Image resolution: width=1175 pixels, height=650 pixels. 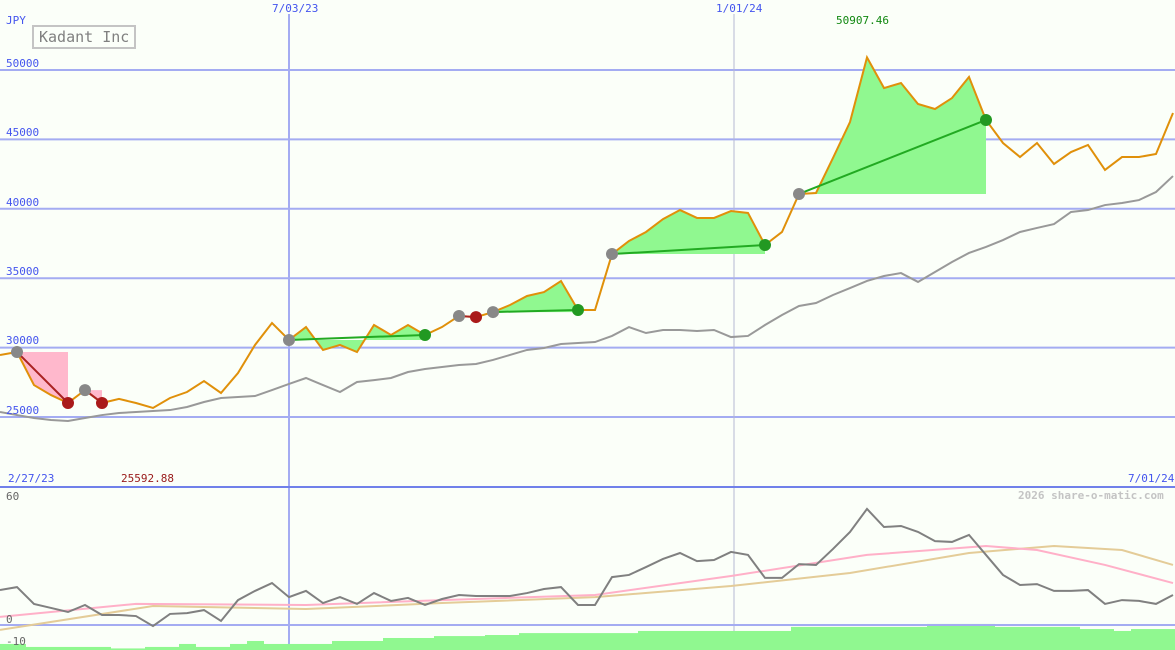 What do you see at coordinates (587, 581) in the screenshot?
I see `signal-fast-line` at bounding box center [587, 581].